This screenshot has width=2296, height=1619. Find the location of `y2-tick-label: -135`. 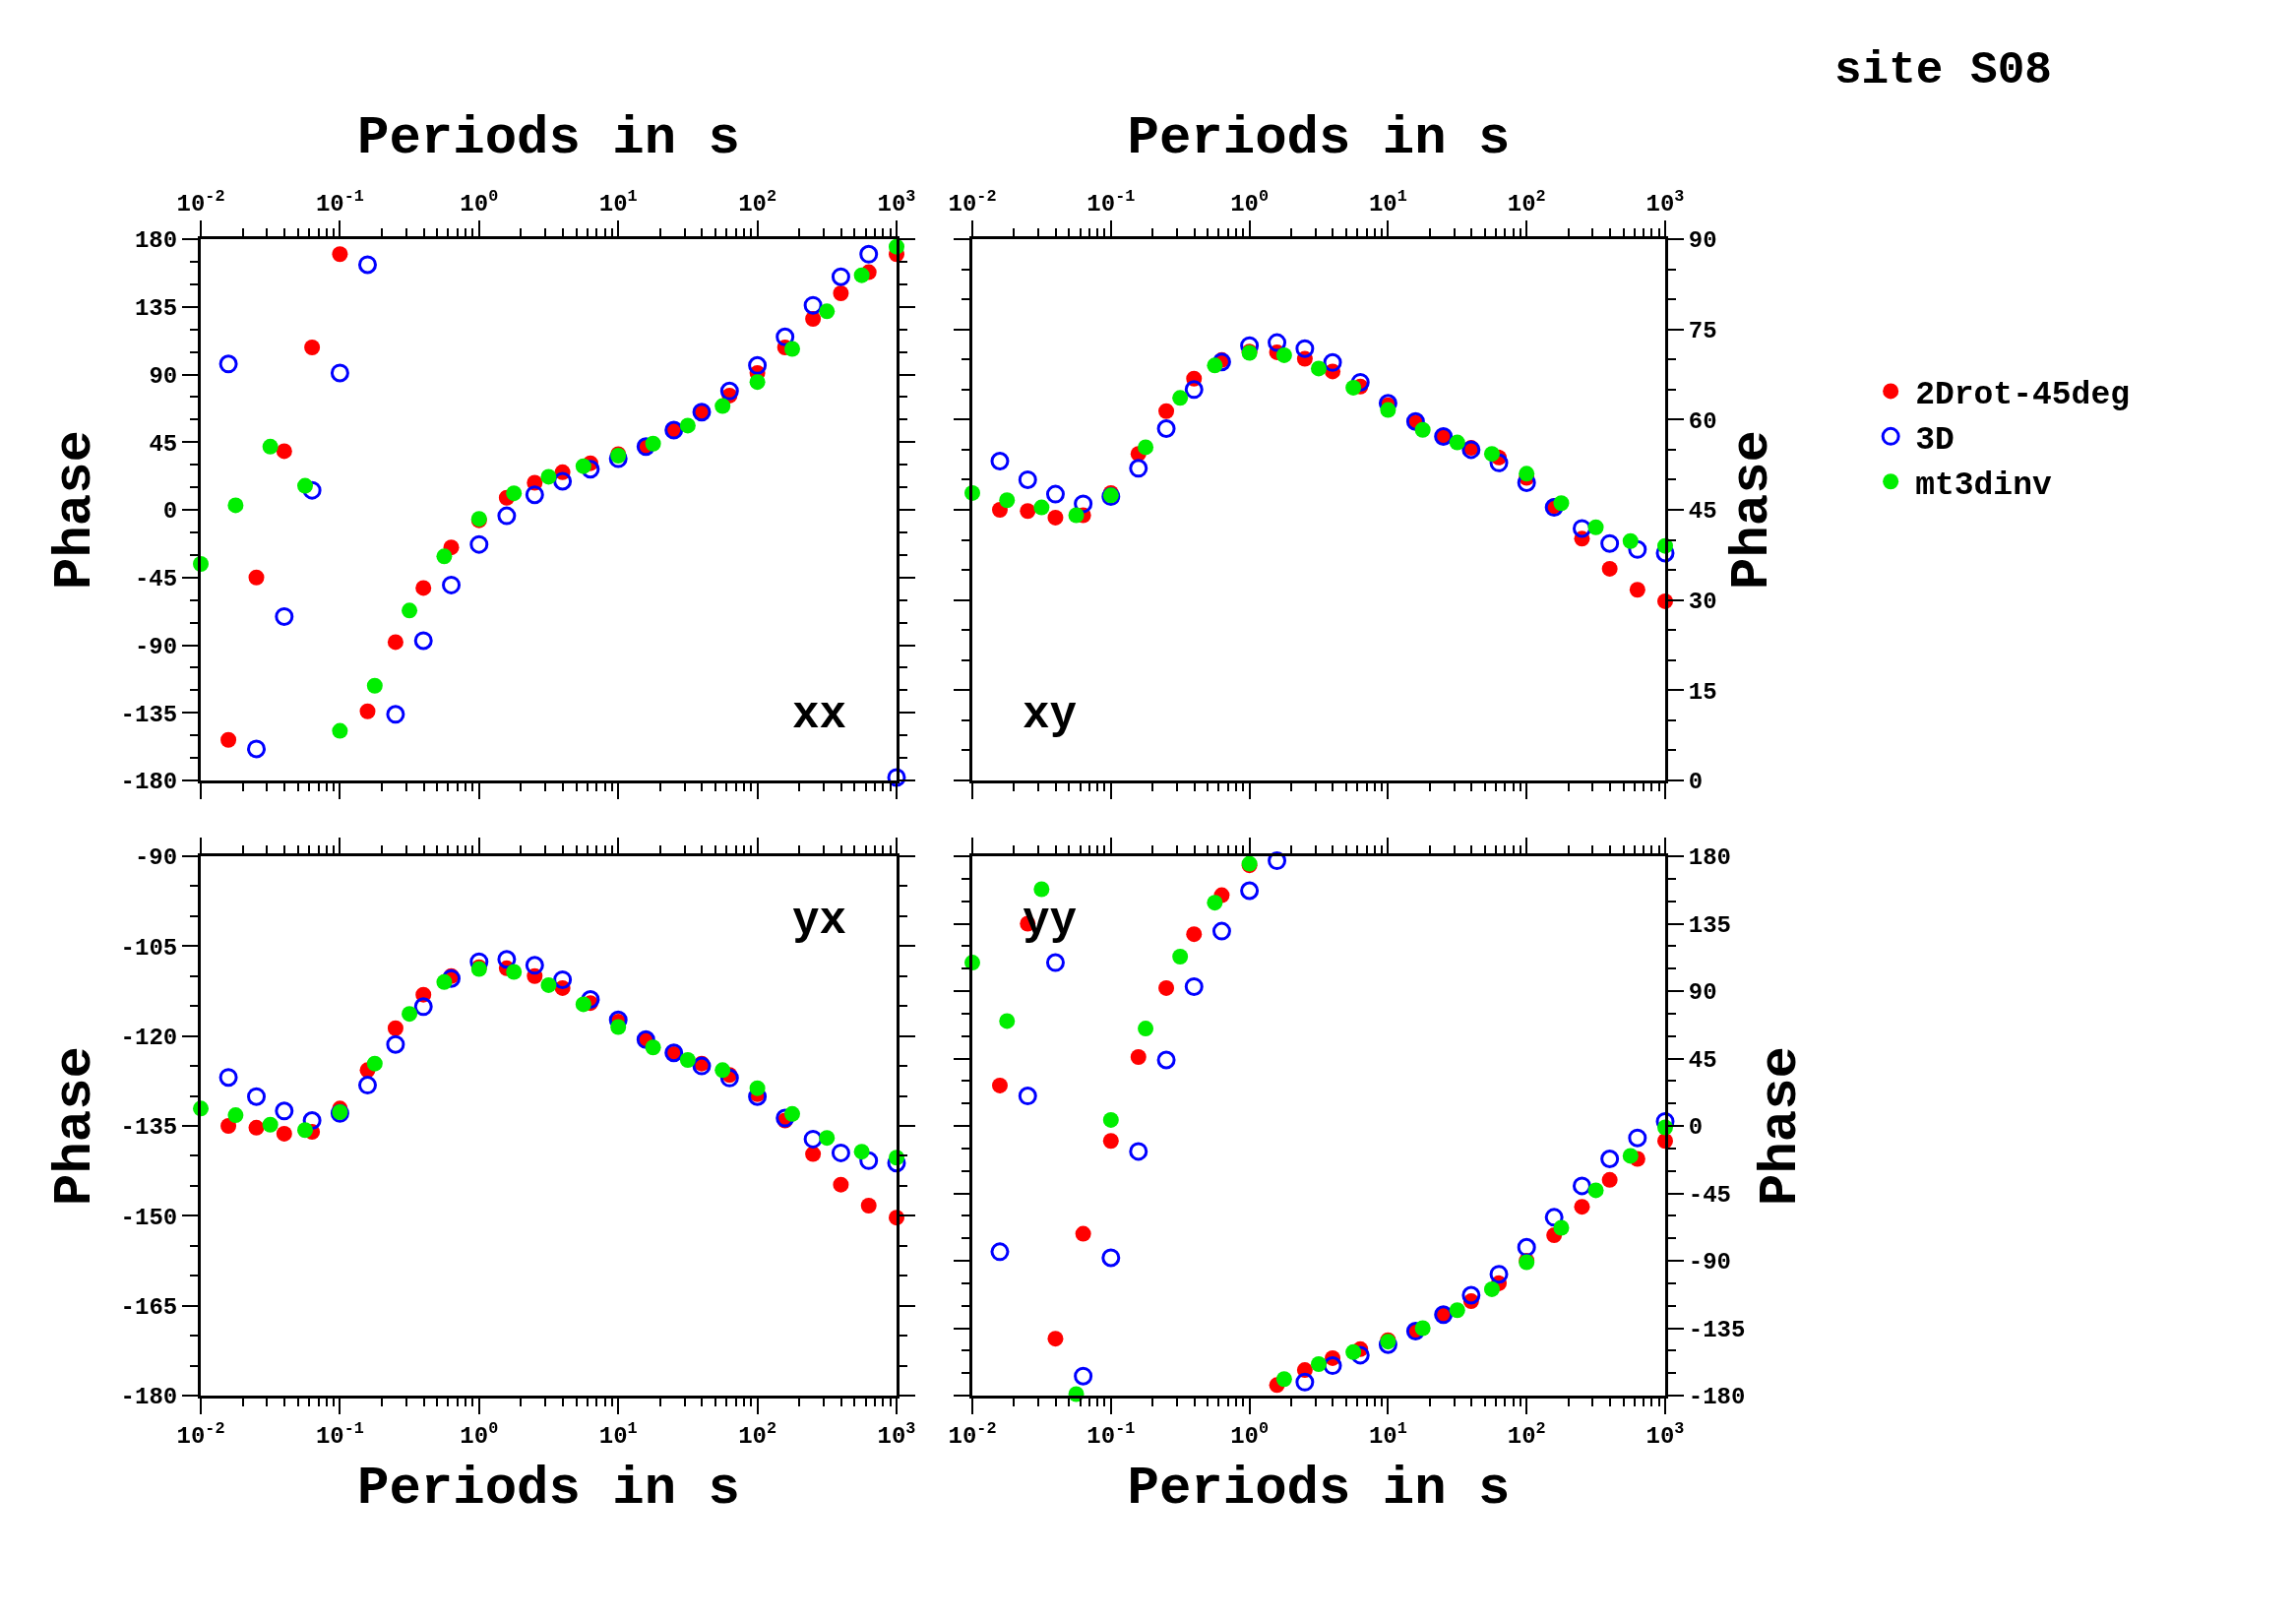

y2-tick-label: -135 is located at coordinates (1717, 1329).